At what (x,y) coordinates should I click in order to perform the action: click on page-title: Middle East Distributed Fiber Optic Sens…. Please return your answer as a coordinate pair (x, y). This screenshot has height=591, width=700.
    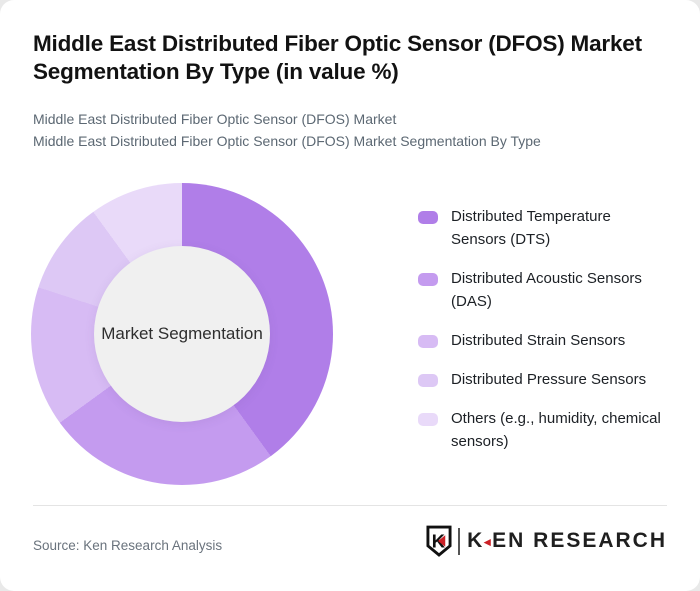
    Looking at the image, I should click on (337, 57).